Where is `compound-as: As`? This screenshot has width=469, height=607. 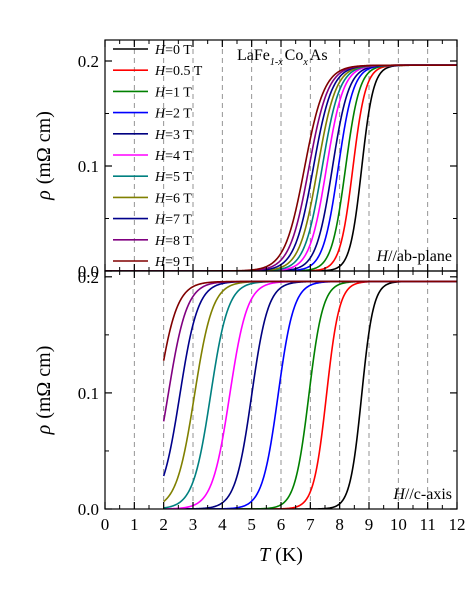 compound-as: As is located at coordinates (319, 55).